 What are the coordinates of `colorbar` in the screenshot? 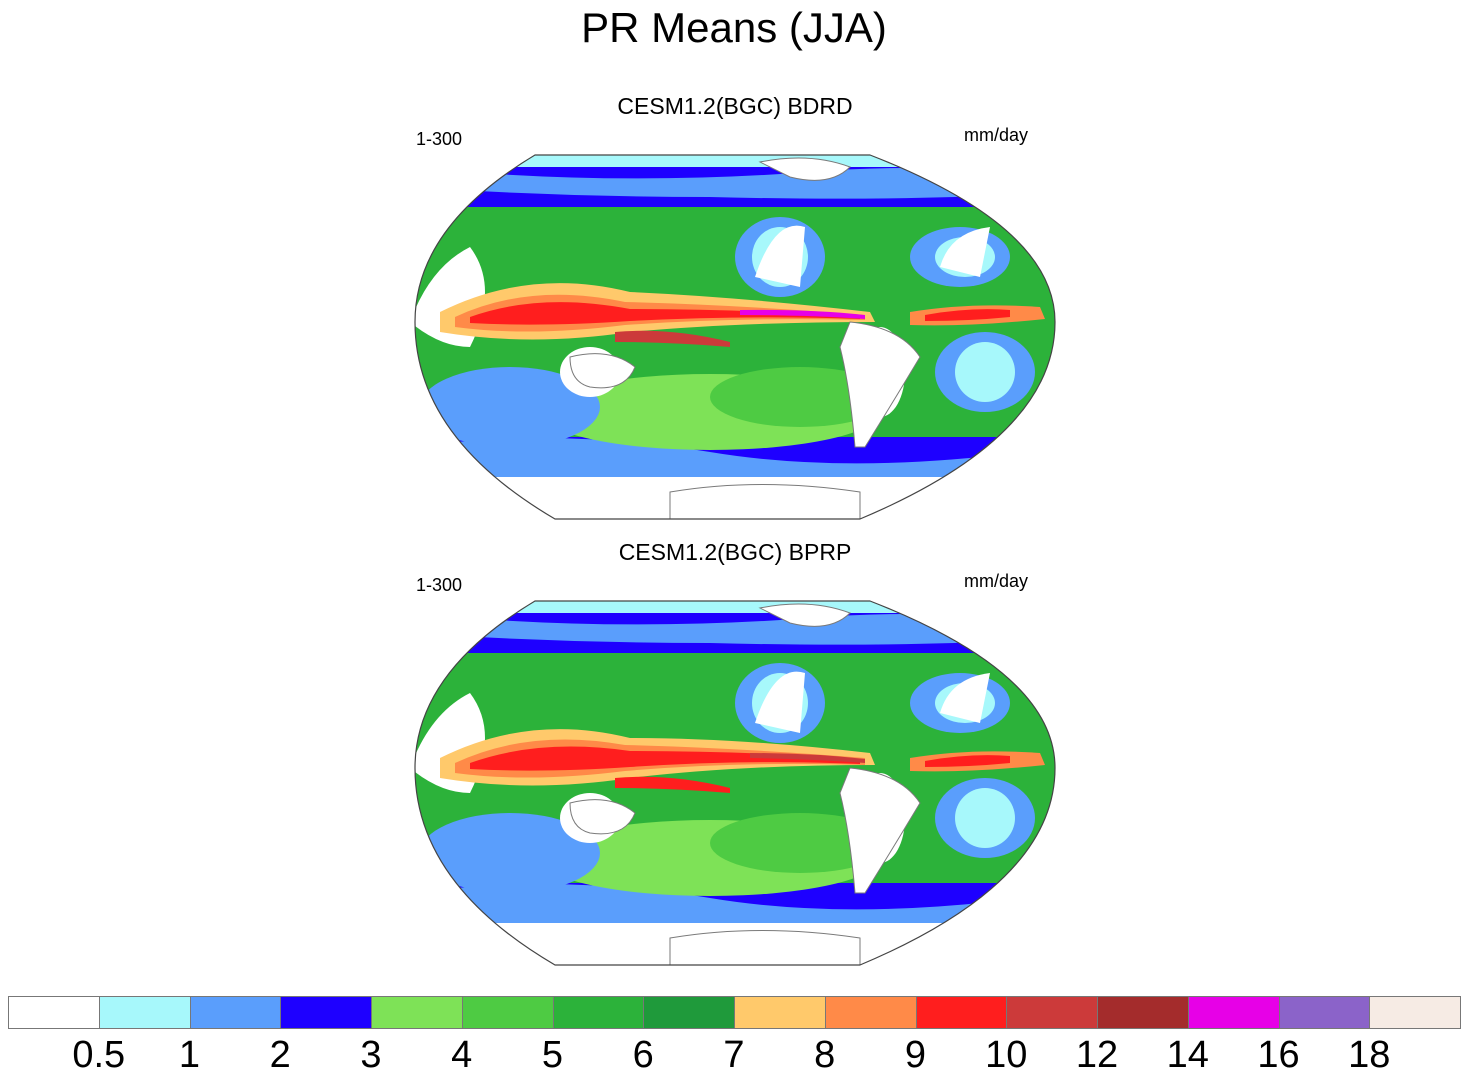 It's located at (734, 1013).